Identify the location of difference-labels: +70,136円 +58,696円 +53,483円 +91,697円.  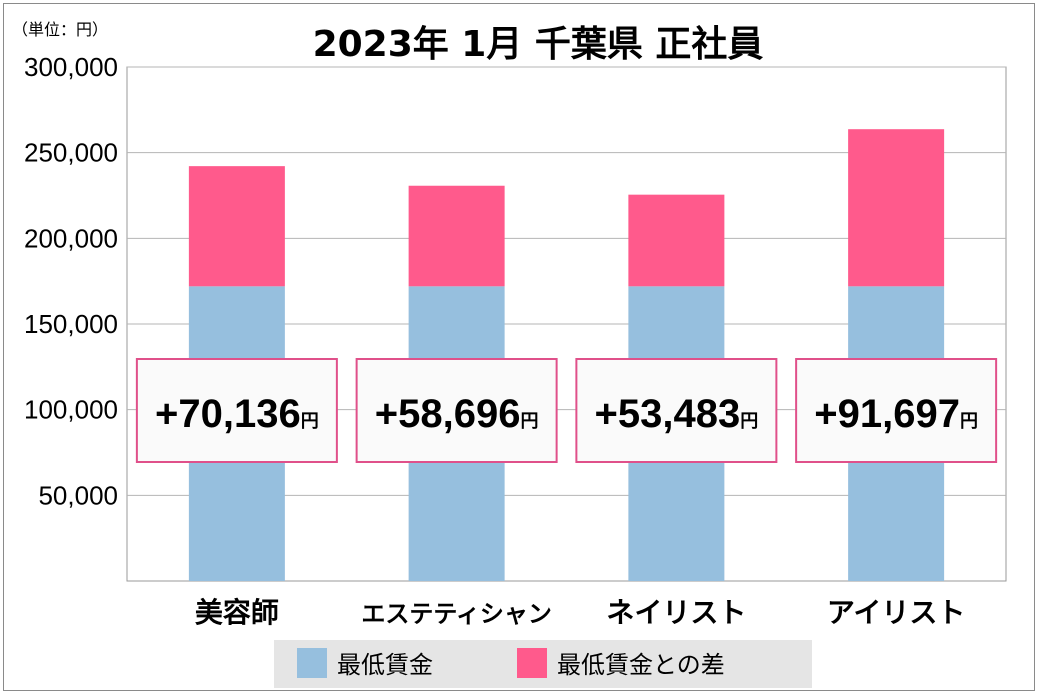
(566, 410).